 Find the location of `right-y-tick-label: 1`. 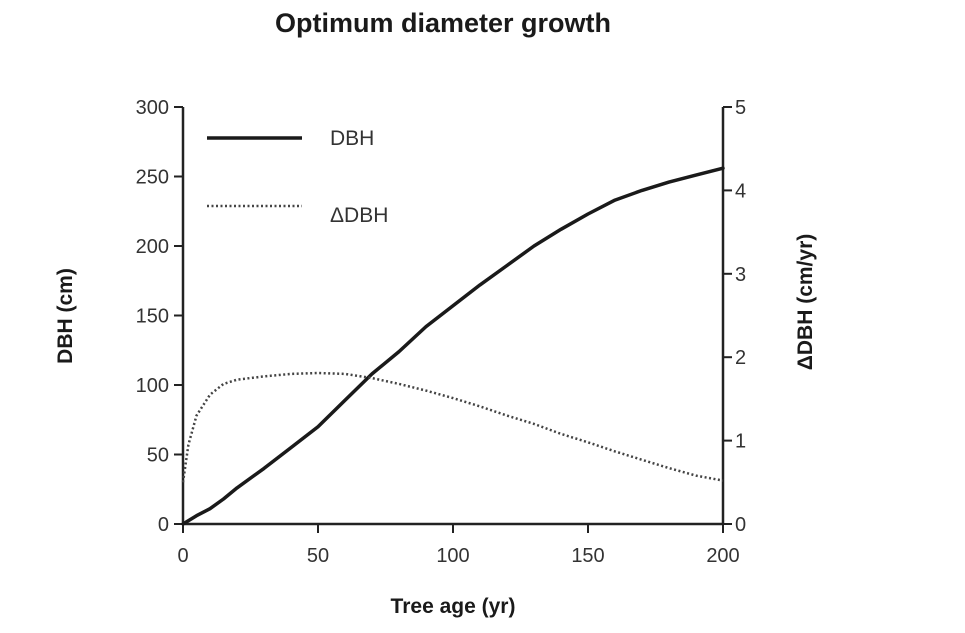

right-y-tick-label: 1 is located at coordinates (740, 442).